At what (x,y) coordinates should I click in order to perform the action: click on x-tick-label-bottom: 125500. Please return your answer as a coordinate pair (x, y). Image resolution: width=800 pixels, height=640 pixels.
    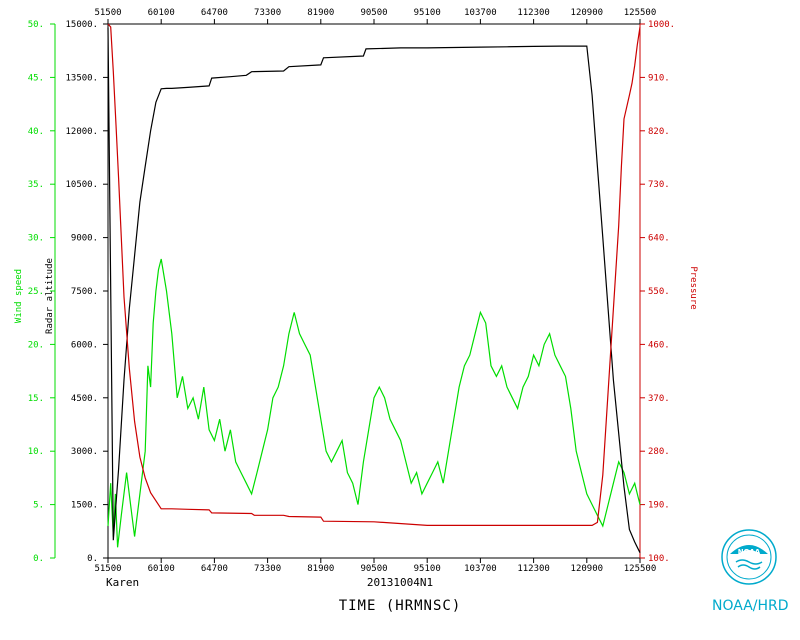
    Looking at the image, I should click on (640, 569).